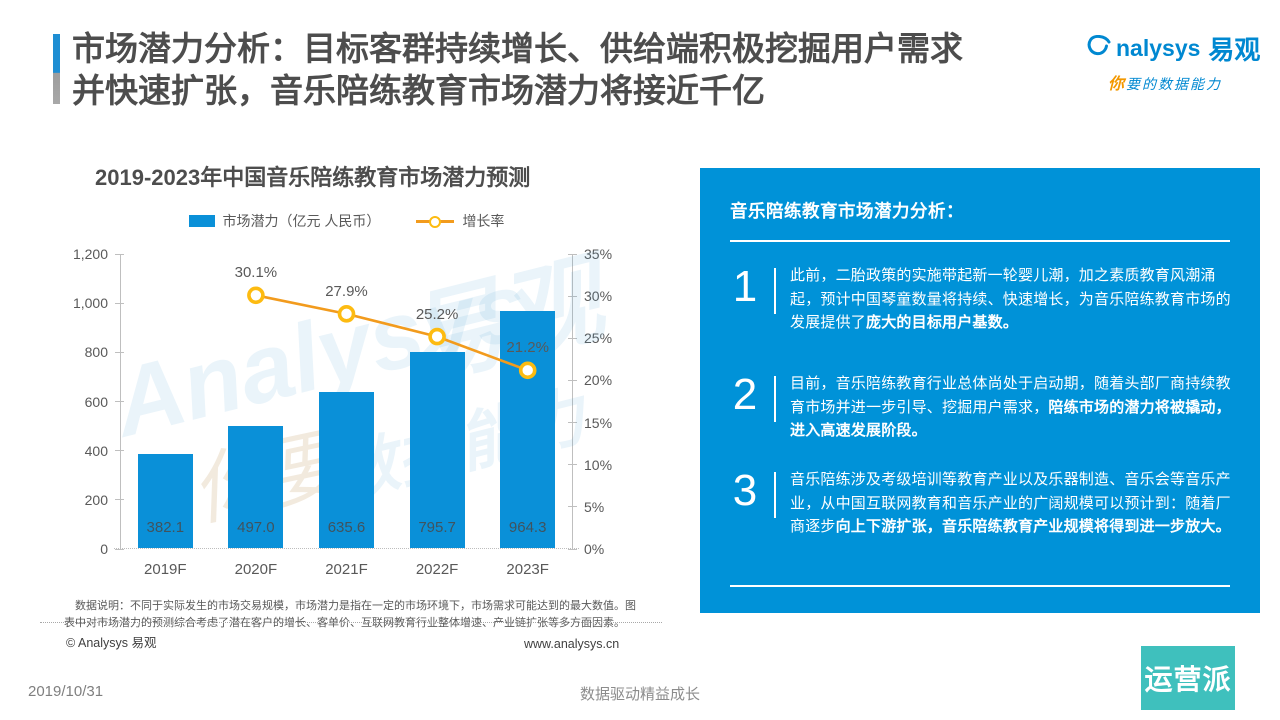  I want to click on bar-value-label: 964.3, so click(527, 527).